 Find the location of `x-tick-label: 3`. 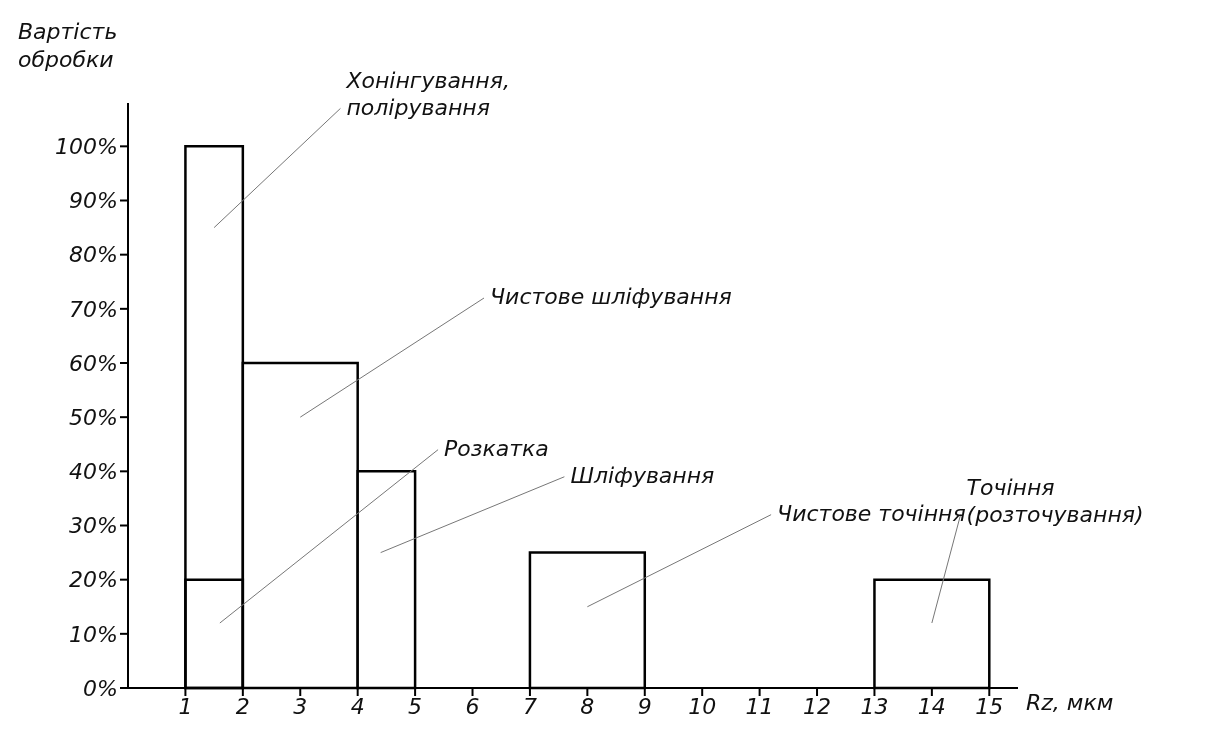

x-tick-label: 3 is located at coordinates (300, 706).